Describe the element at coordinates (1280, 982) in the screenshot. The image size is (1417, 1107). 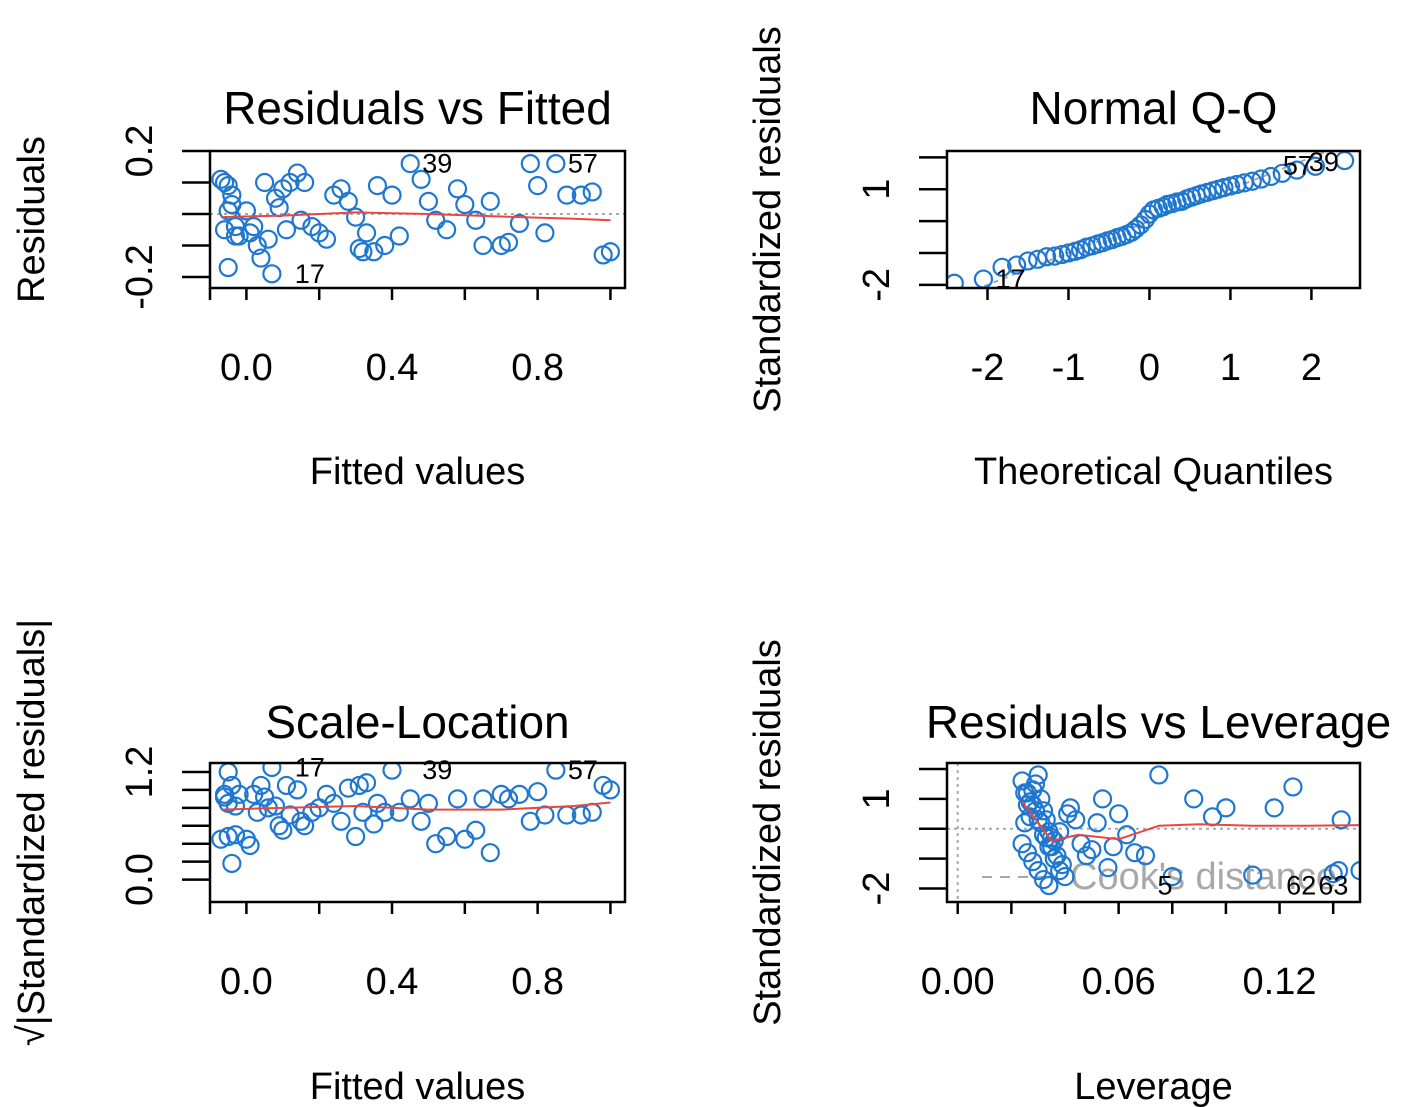
I see `x-tick-label: 0.12` at that location.